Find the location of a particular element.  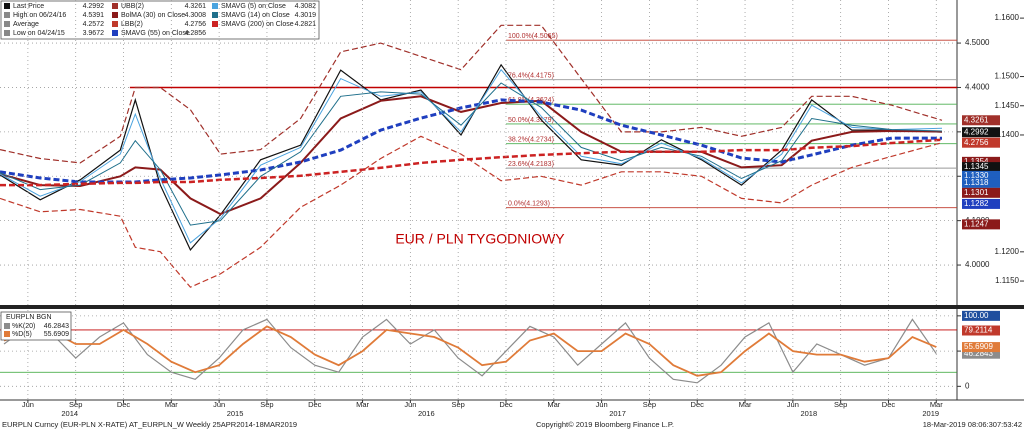

value-box-label: 100.00 is located at coordinates (976, 315).